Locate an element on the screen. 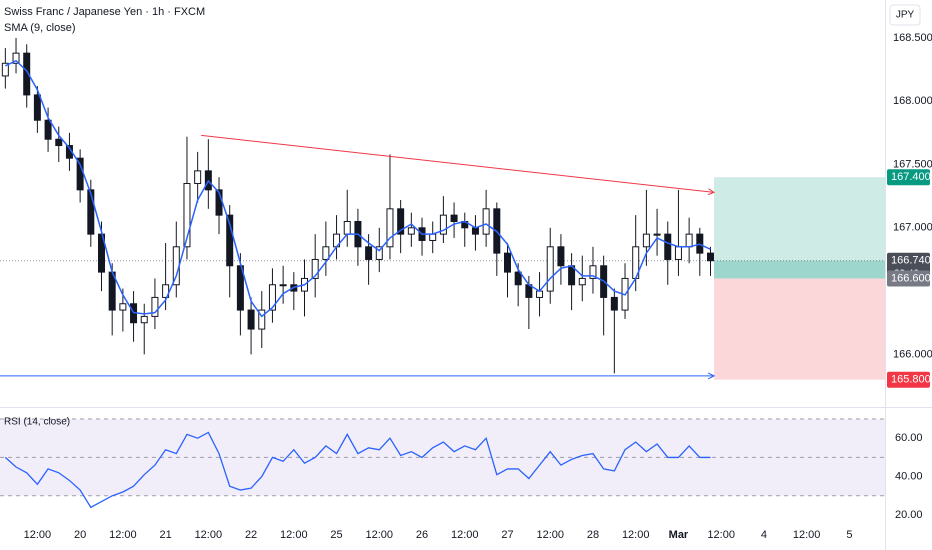  entry-label: 166.600 is located at coordinates (911, 278).